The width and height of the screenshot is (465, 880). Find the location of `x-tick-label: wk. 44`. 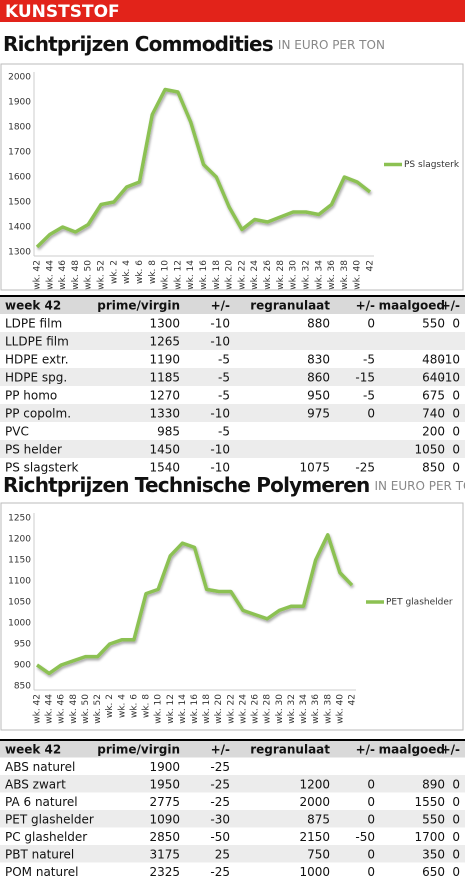

x-tick-label: wk. 44 is located at coordinates (50, 275).